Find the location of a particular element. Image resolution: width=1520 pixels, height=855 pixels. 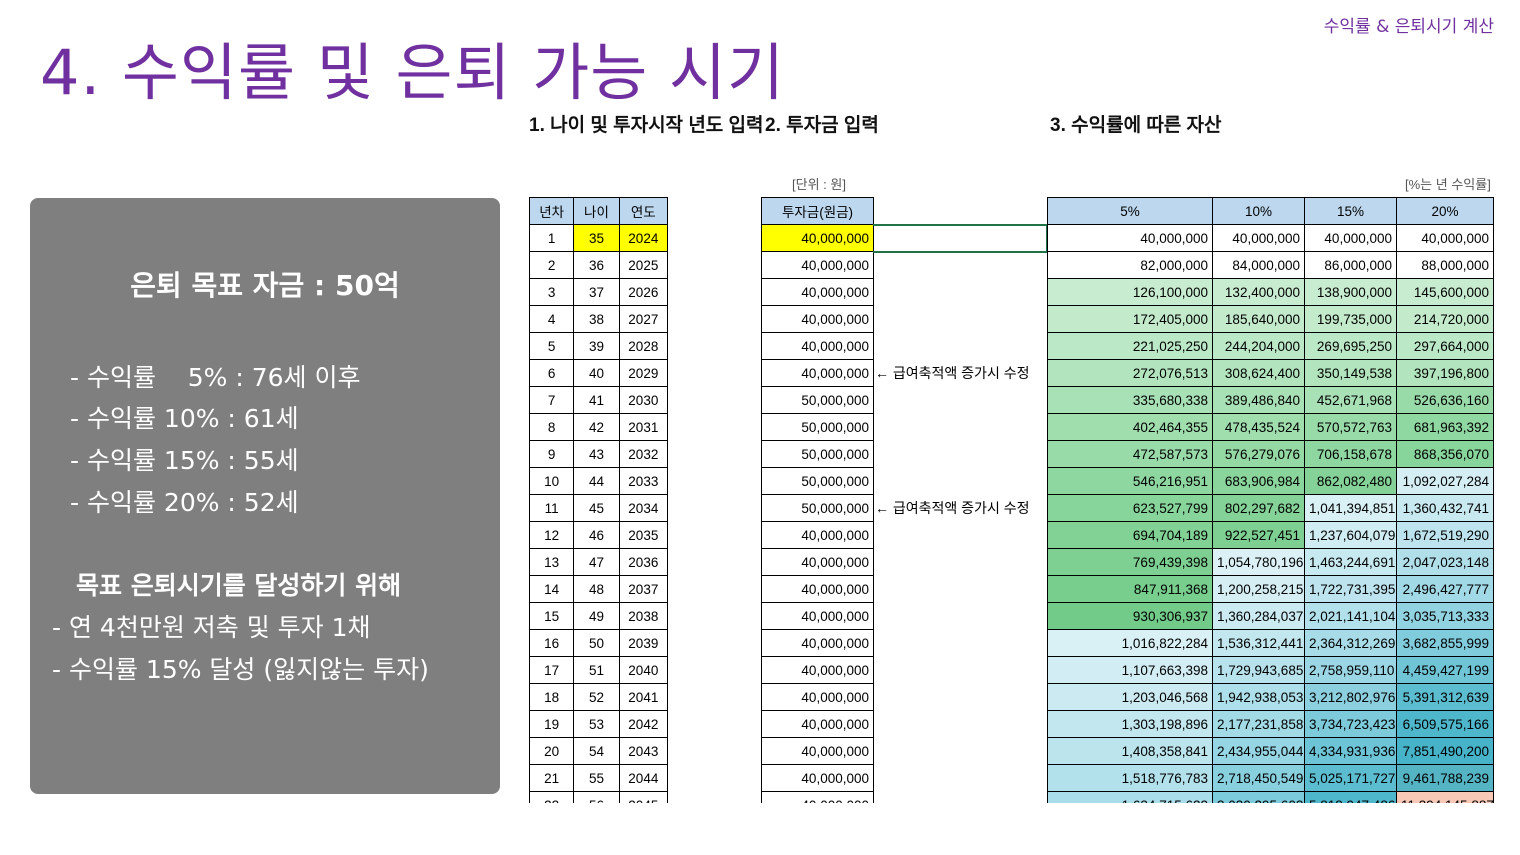

age-cell: 41 is located at coordinates (596, 400).